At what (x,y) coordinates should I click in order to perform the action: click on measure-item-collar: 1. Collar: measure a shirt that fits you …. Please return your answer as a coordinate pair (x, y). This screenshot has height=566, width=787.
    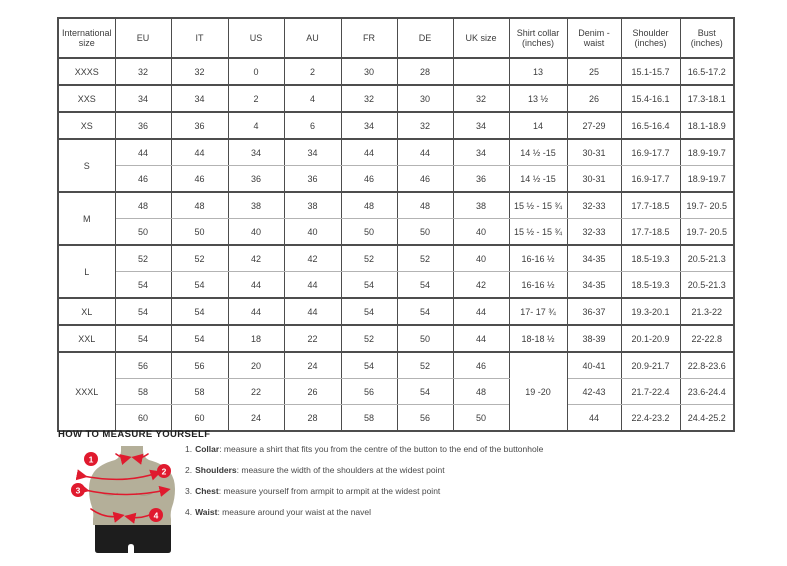
    Looking at the image, I should click on (364, 449).